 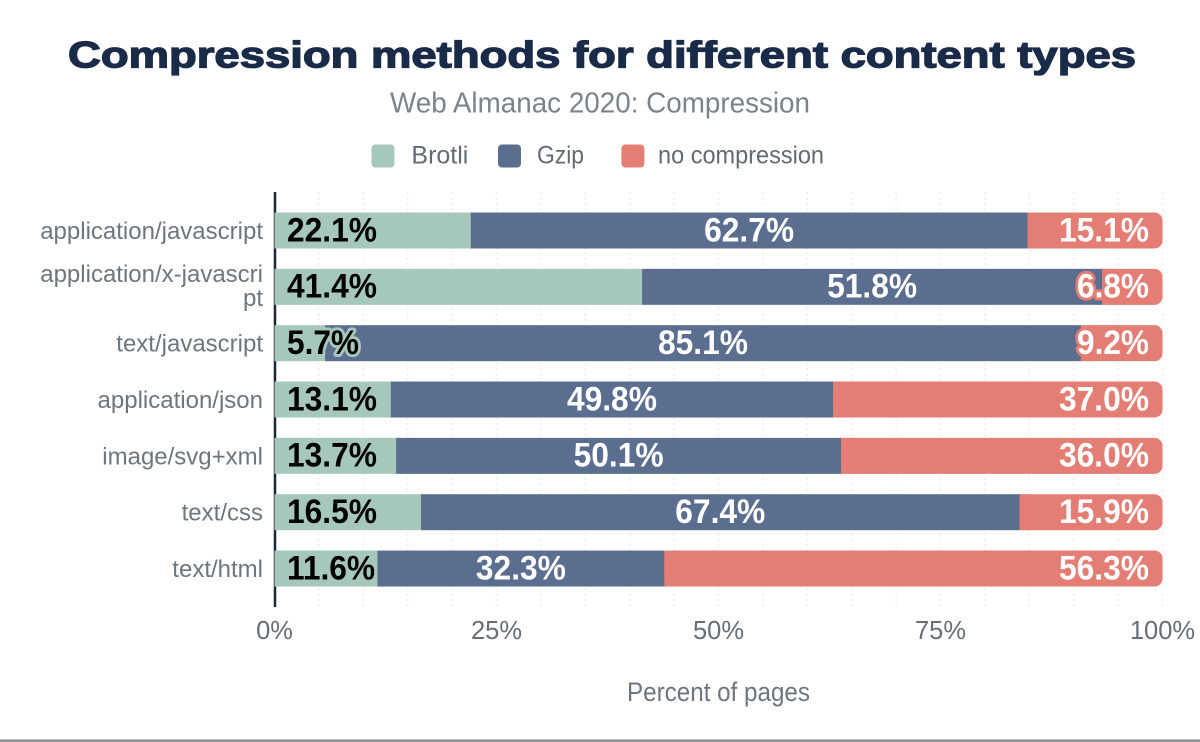 What do you see at coordinates (560, 156) in the screenshot?
I see `svg-text: Gzip` at bounding box center [560, 156].